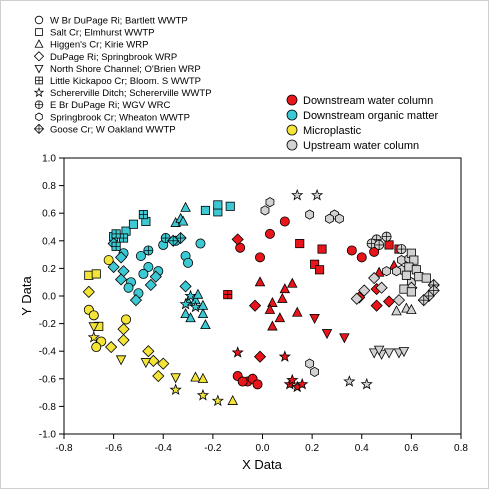  Describe the element at coordinates (312, 448) in the screenshot. I see `x-tick-label: 0.2` at that location.